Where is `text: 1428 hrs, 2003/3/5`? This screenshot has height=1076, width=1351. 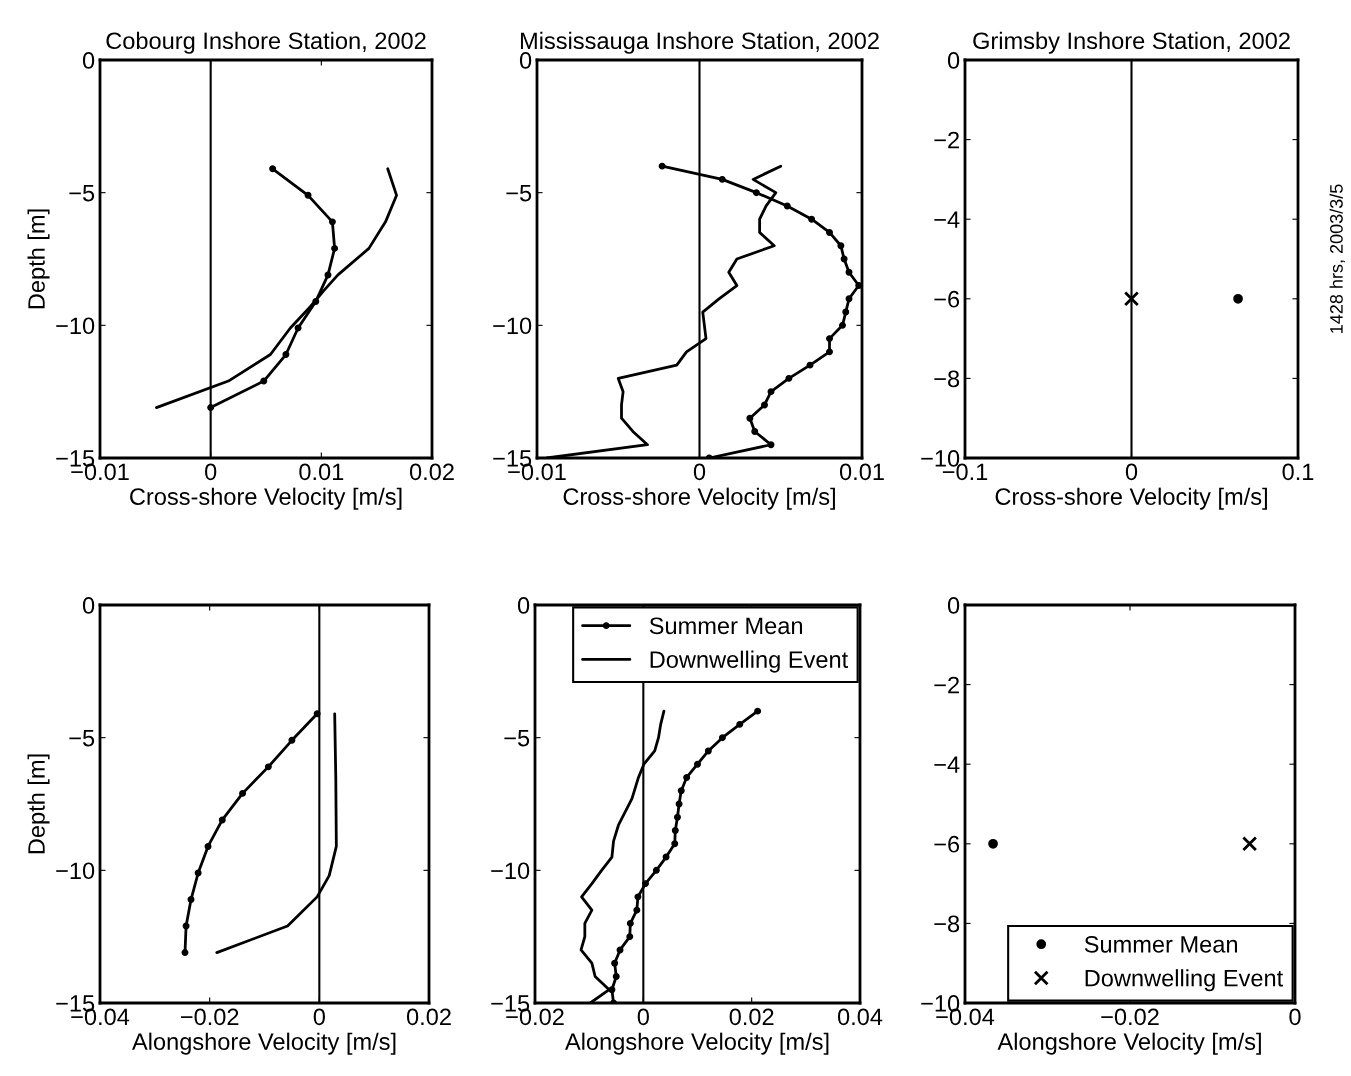
text: 1428 hrs, 2003/3/5 is located at coordinates (1337, 258).